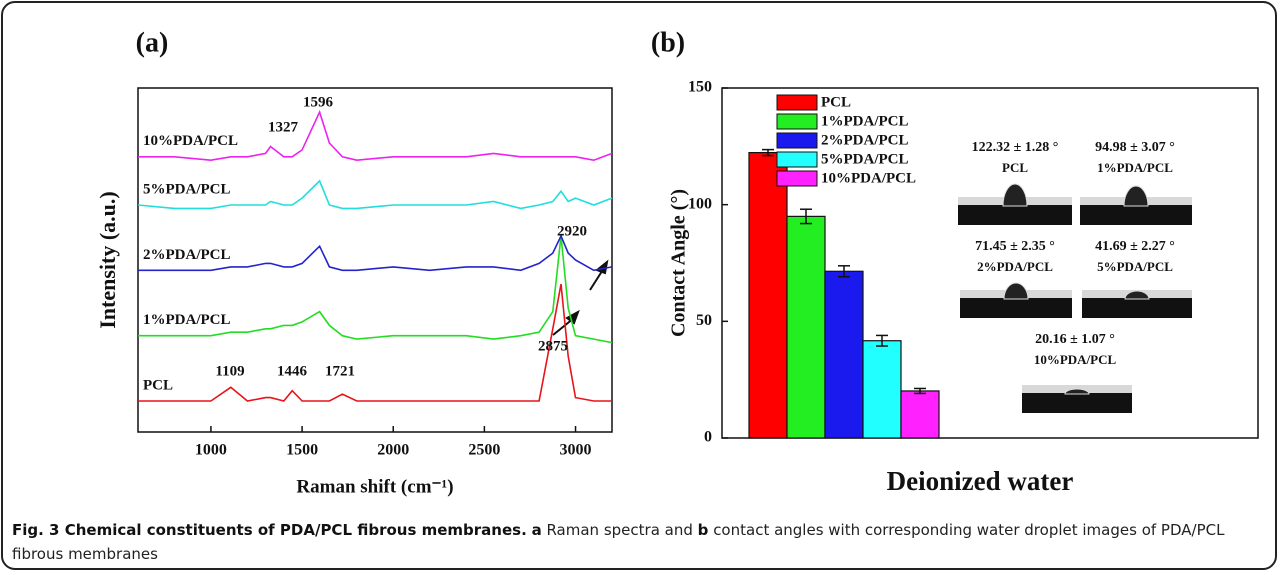 The width and height of the screenshot is (1282, 575). What do you see at coordinates (836, 102) in the screenshot?
I see `legend-label: PCL` at bounding box center [836, 102].